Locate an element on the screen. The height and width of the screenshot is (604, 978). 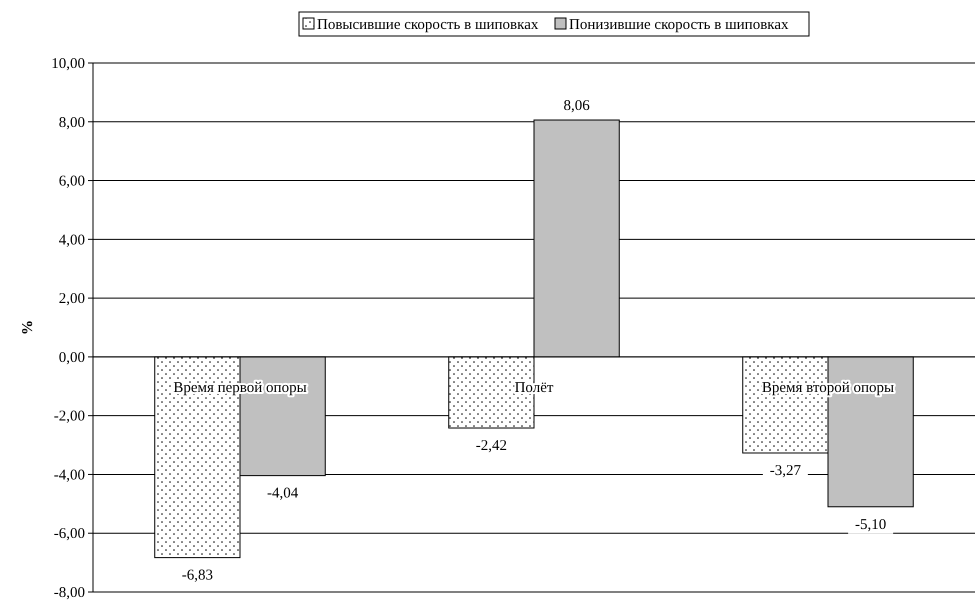
data-label: -5,10 is located at coordinates (870, 524).